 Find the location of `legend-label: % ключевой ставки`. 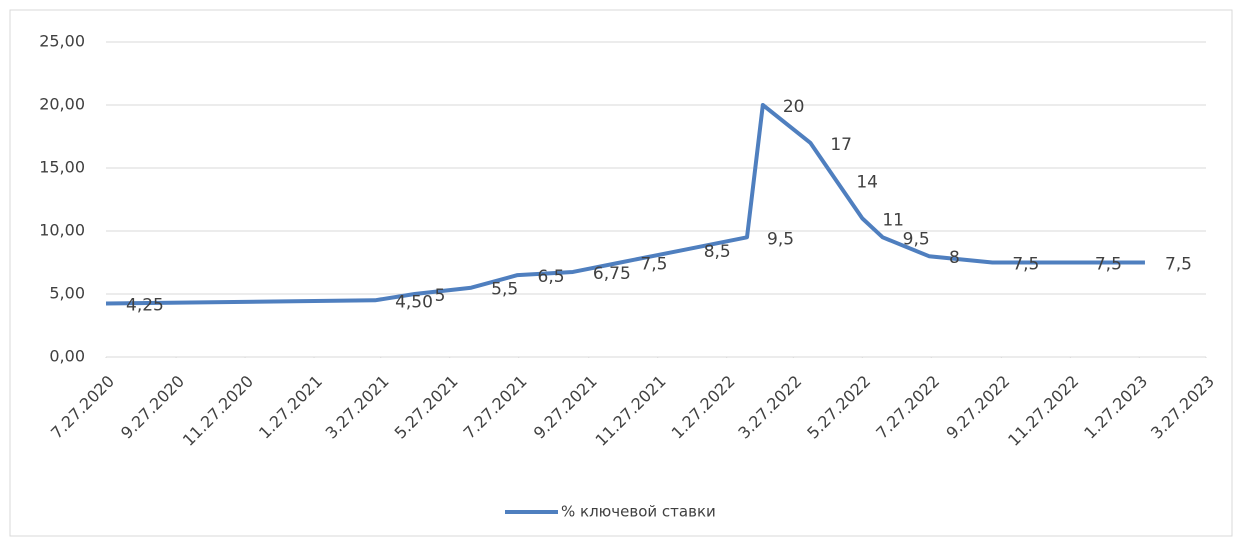

legend-label: % ключевой ставки is located at coordinates (638, 512).